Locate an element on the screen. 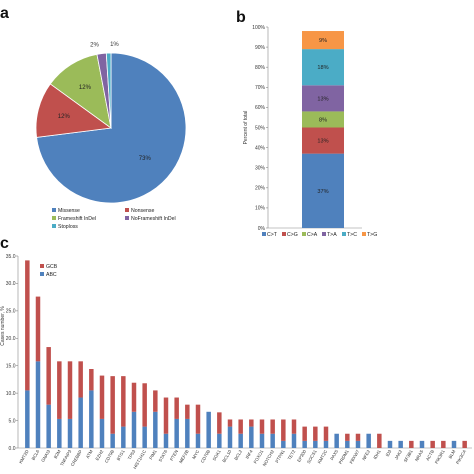 This screenshot has width=474, height=474. bar-gcb-gnai3 is located at coordinates (48, 376).